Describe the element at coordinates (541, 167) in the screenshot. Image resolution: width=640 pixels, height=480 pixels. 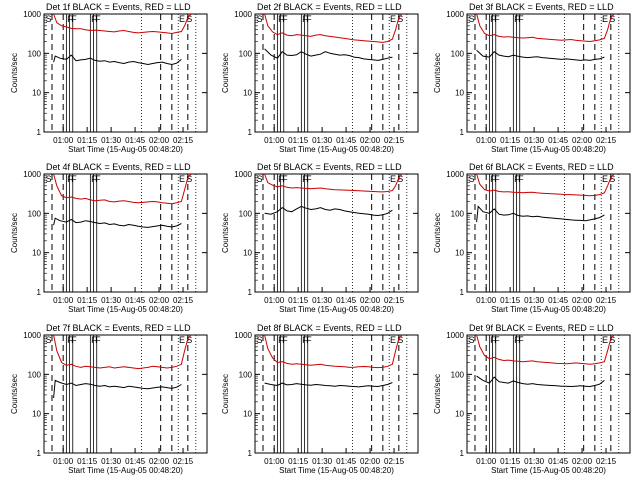
I see `panel-title: Det 6f BLACK = Events, RED = LLD` at that location.